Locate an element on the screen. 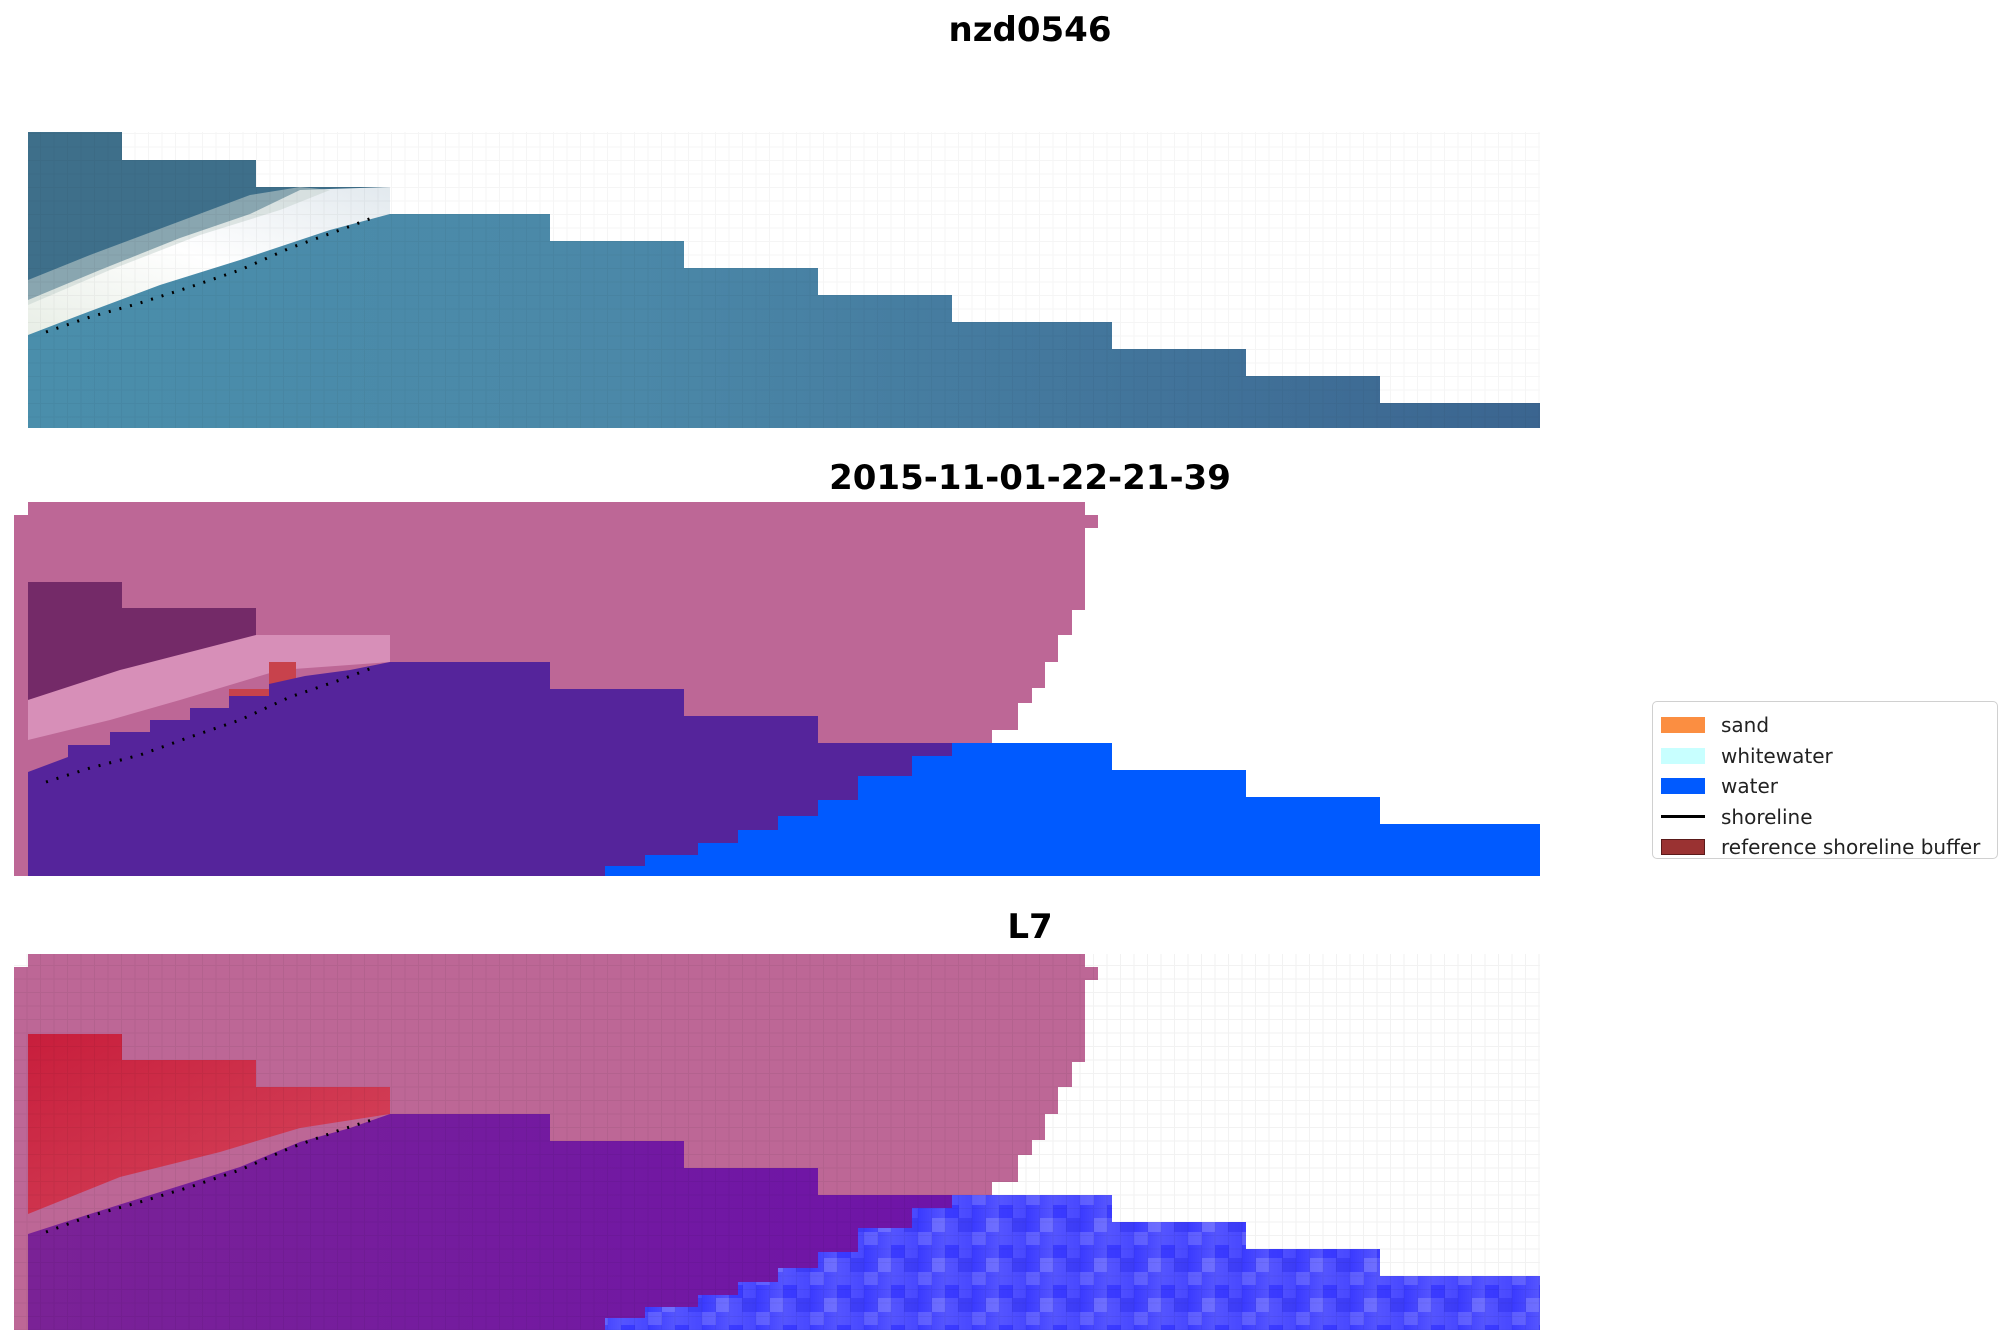 This screenshot has width=2016, height=1337. panel-title-index: L7 is located at coordinates (1030, 927).